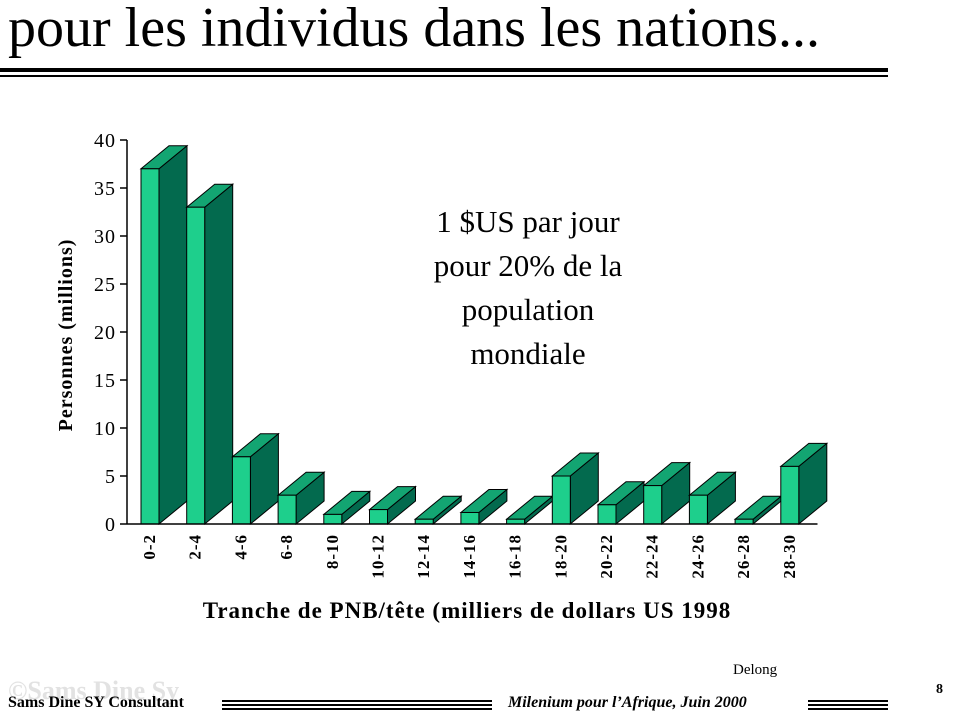 The width and height of the screenshot is (960, 720). What do you see at coordinates (444, 70) in the screenshot?
I see `title-underline-thick` at bounding box center [444, 70].